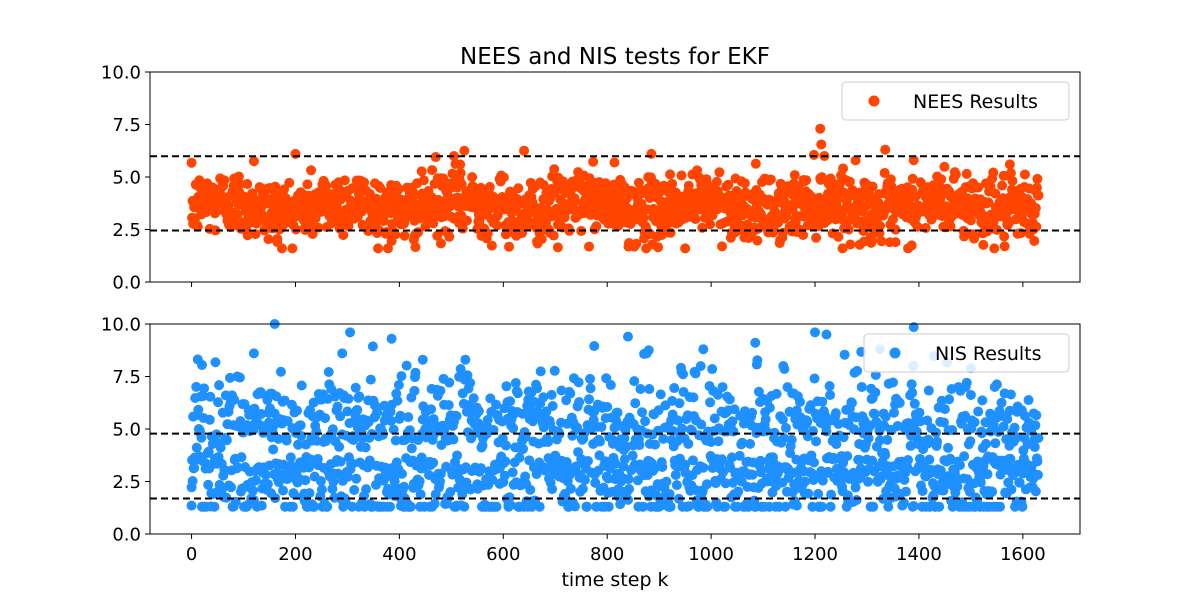 Image resolution: width=1200 pixels, height=600 pixels. Describe the element at coordinates (121, 325) in the screenshot. I see `nis-ytick-label: 10.0` at that location.